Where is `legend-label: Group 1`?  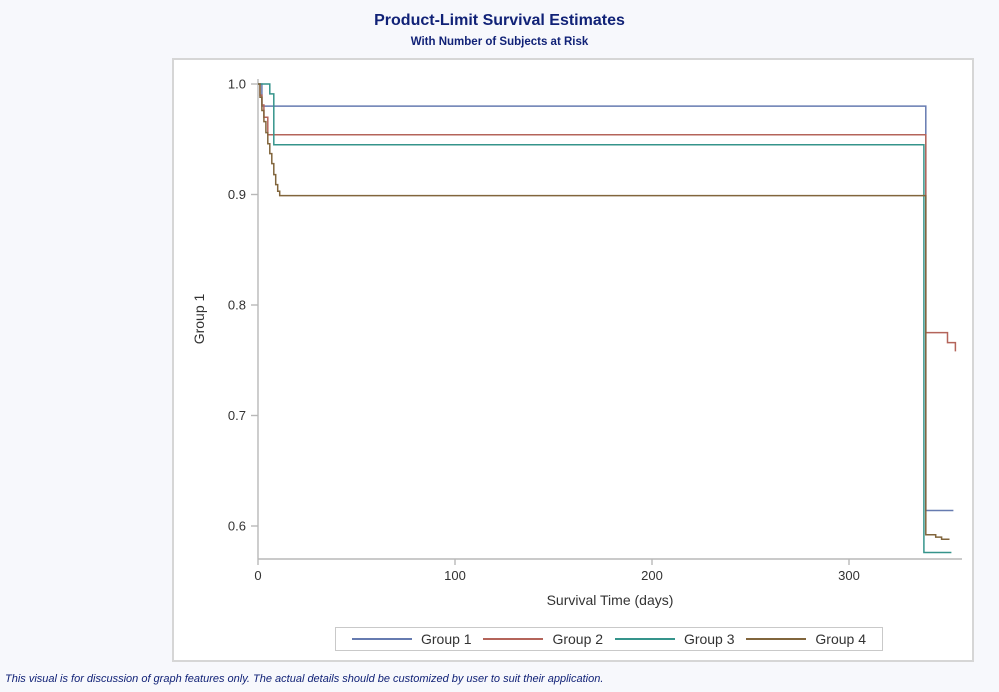 legend-label: Group 1 is located at coordinates (446, 639).